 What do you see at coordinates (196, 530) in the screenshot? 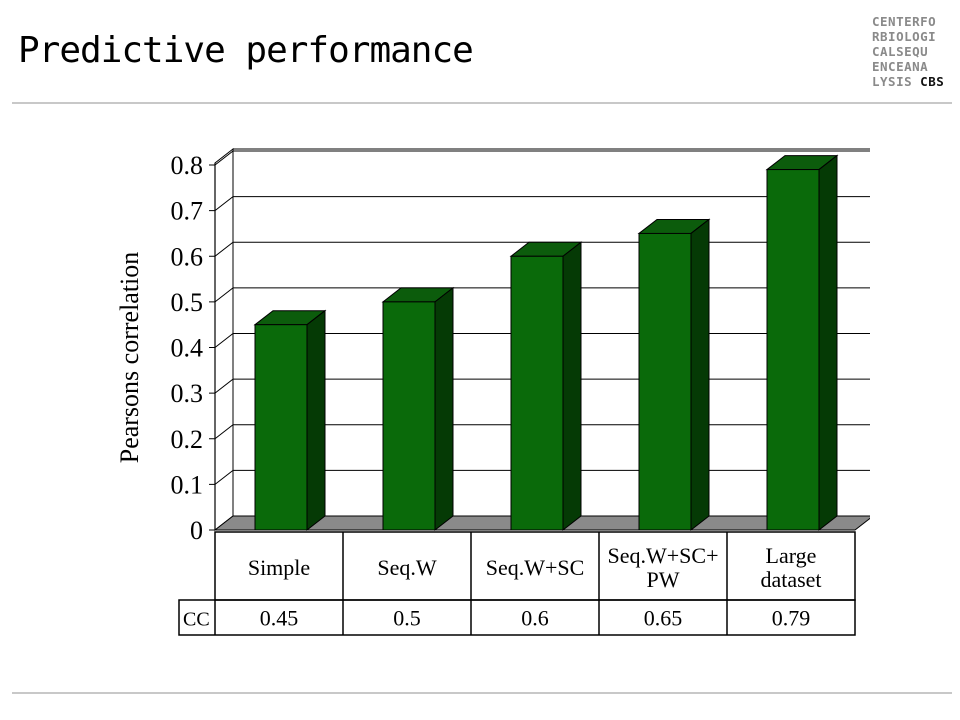
I see `y-tick-label: 0` at bounding box center [196, 530].